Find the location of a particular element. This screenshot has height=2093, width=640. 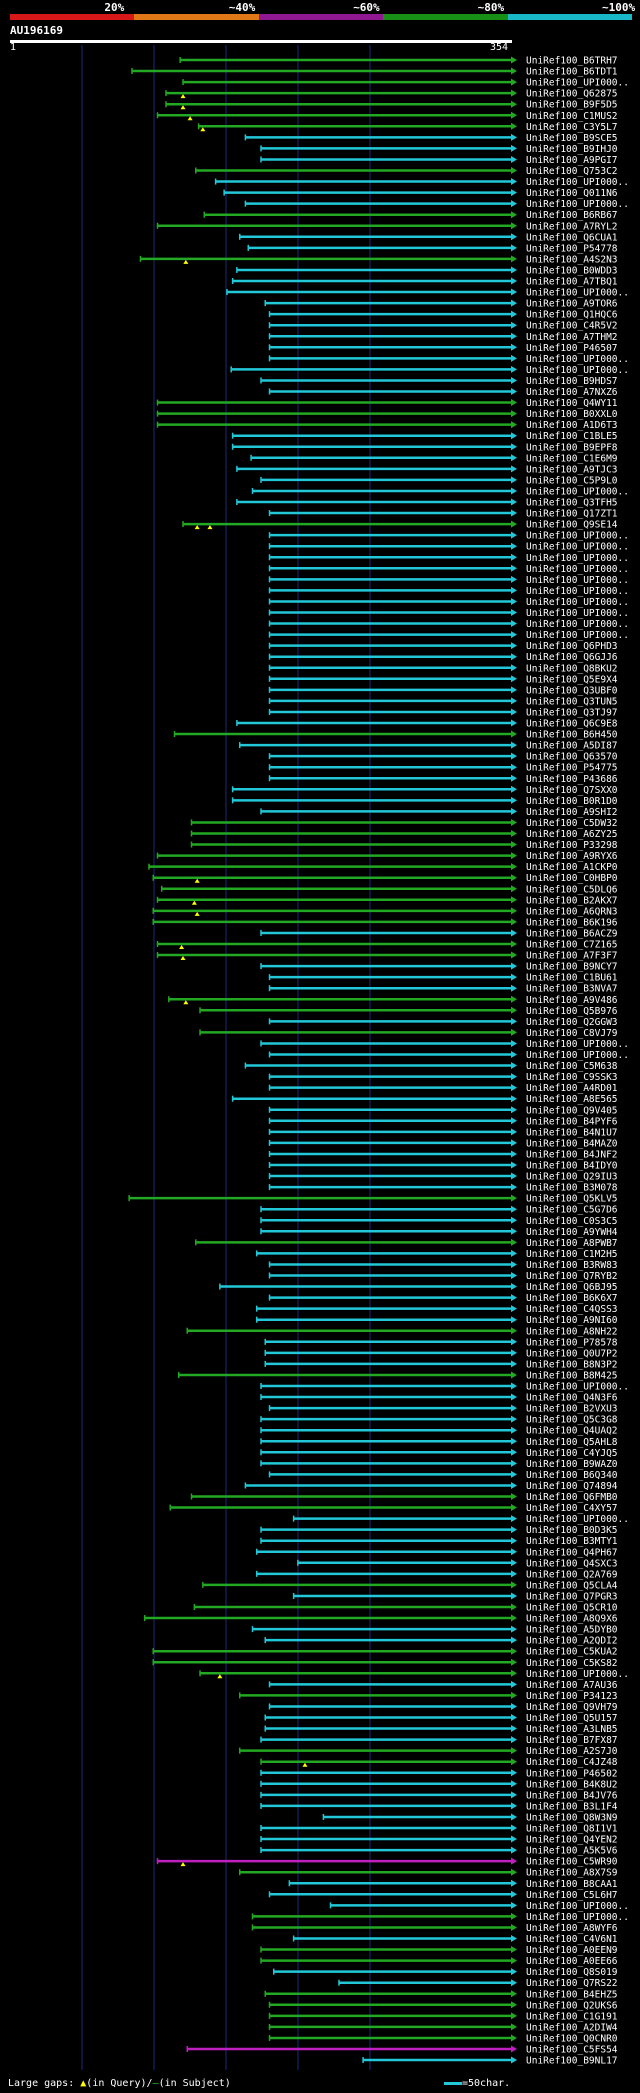

hit-row: UniRef100_Q7SXX0 is located at coordinates (424, 790).